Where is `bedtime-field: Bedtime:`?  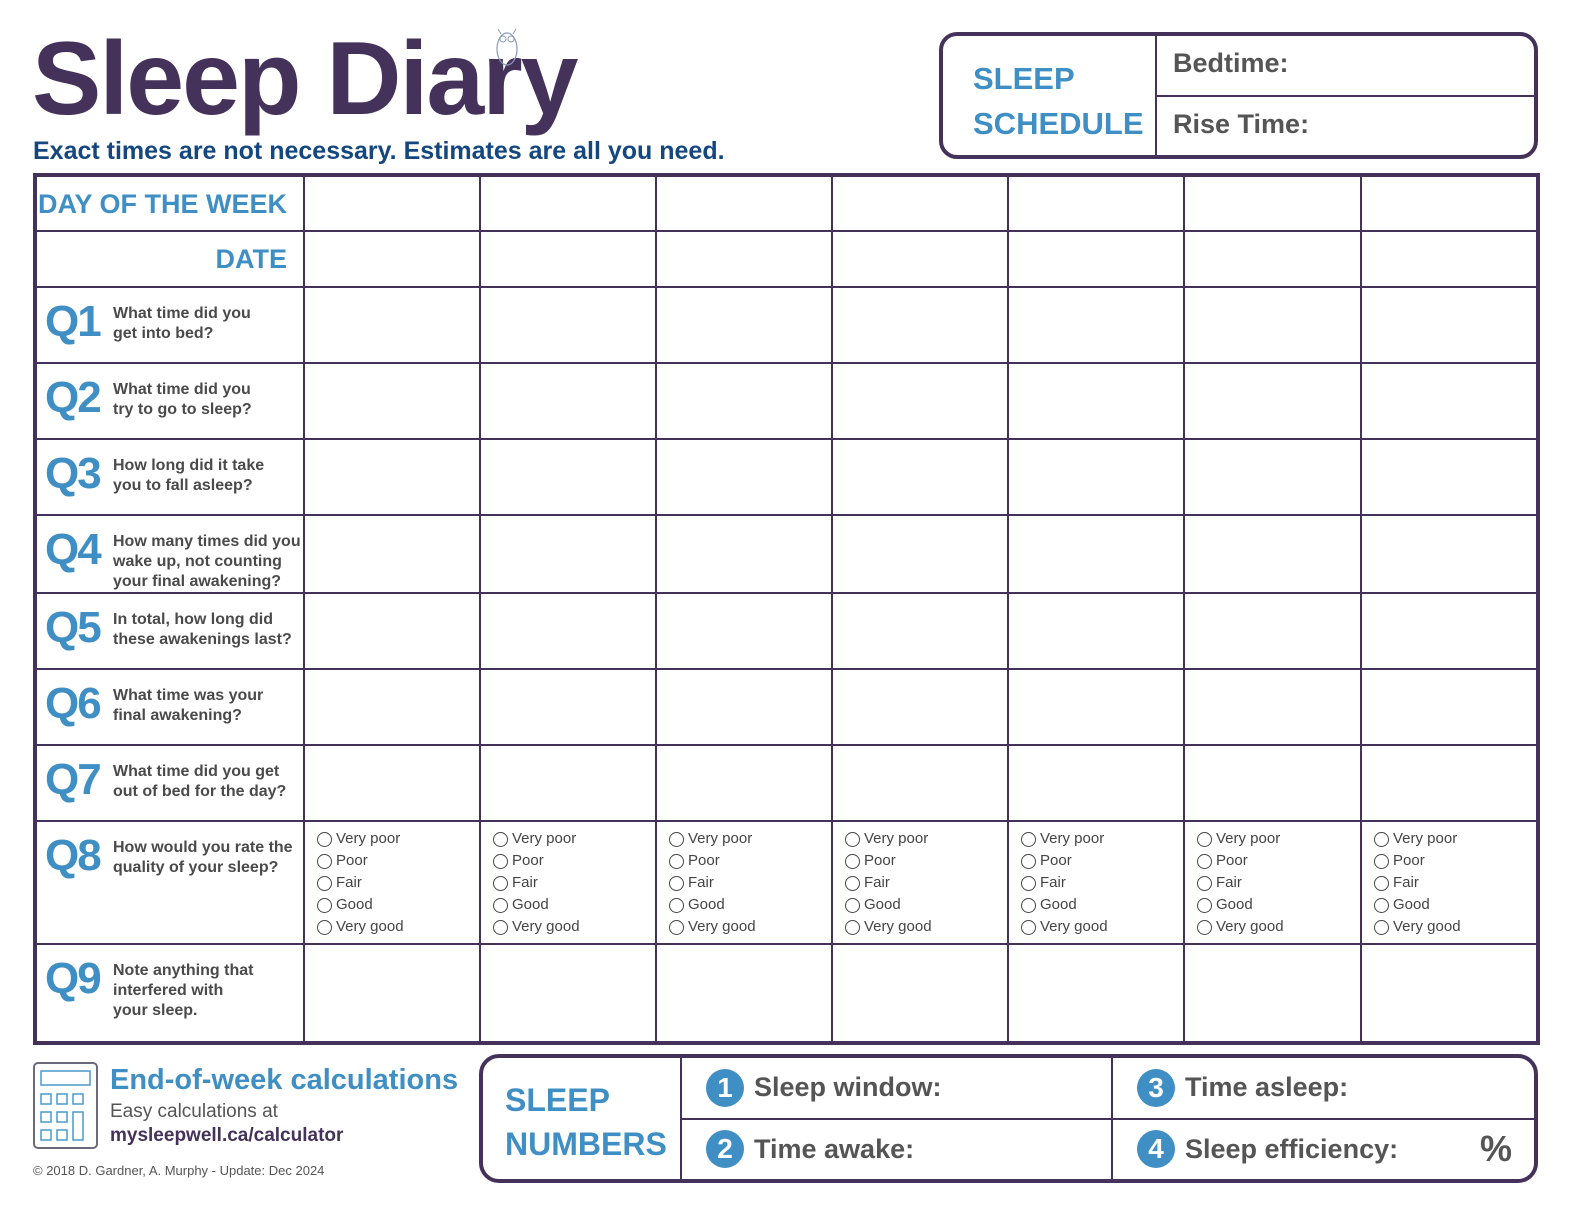
bedtime-field: Bedtime: is located at coordinates (1345, 66).